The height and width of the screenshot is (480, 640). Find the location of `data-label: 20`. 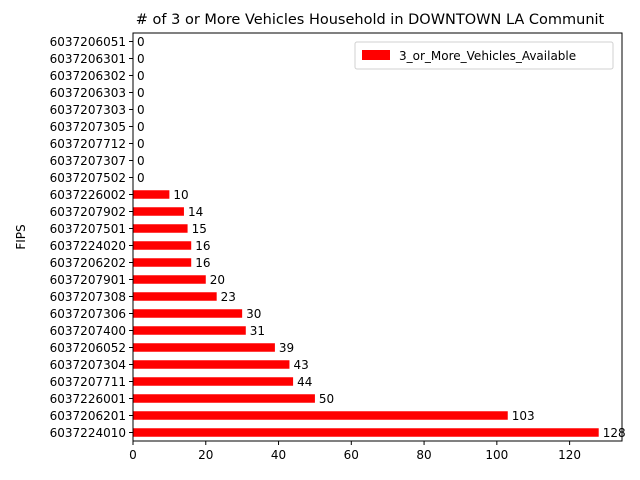

data-label: 20 is located at coordinates (217, 280).